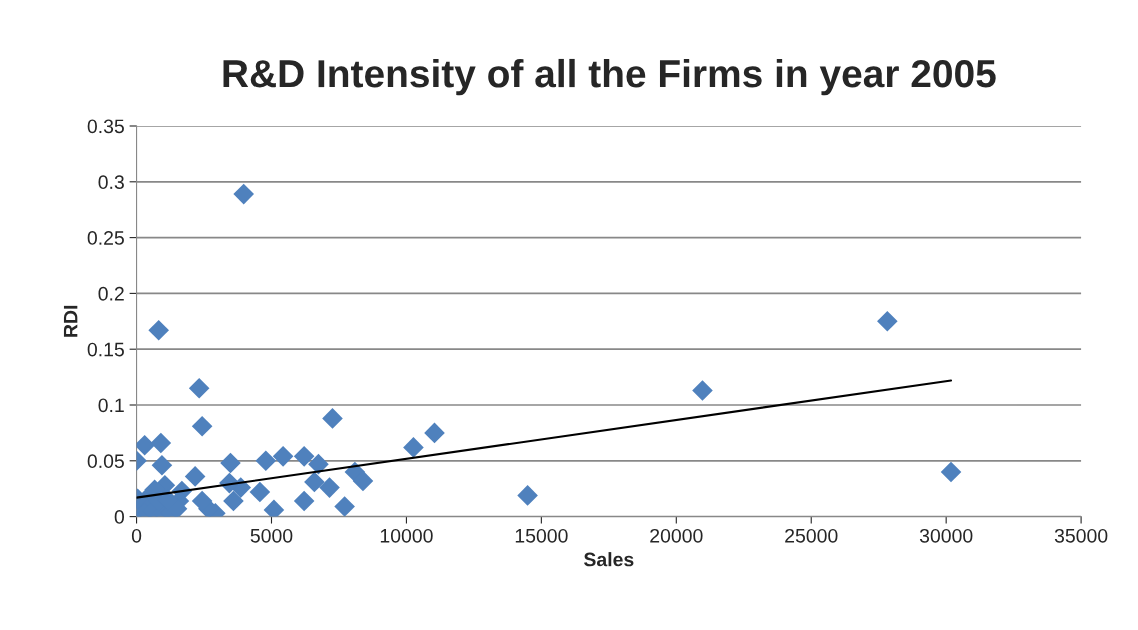 Image resolution: width=1138 pixels, height=630 pixels. I want to click on x-tick-label: 35000, so click(1081, 535).